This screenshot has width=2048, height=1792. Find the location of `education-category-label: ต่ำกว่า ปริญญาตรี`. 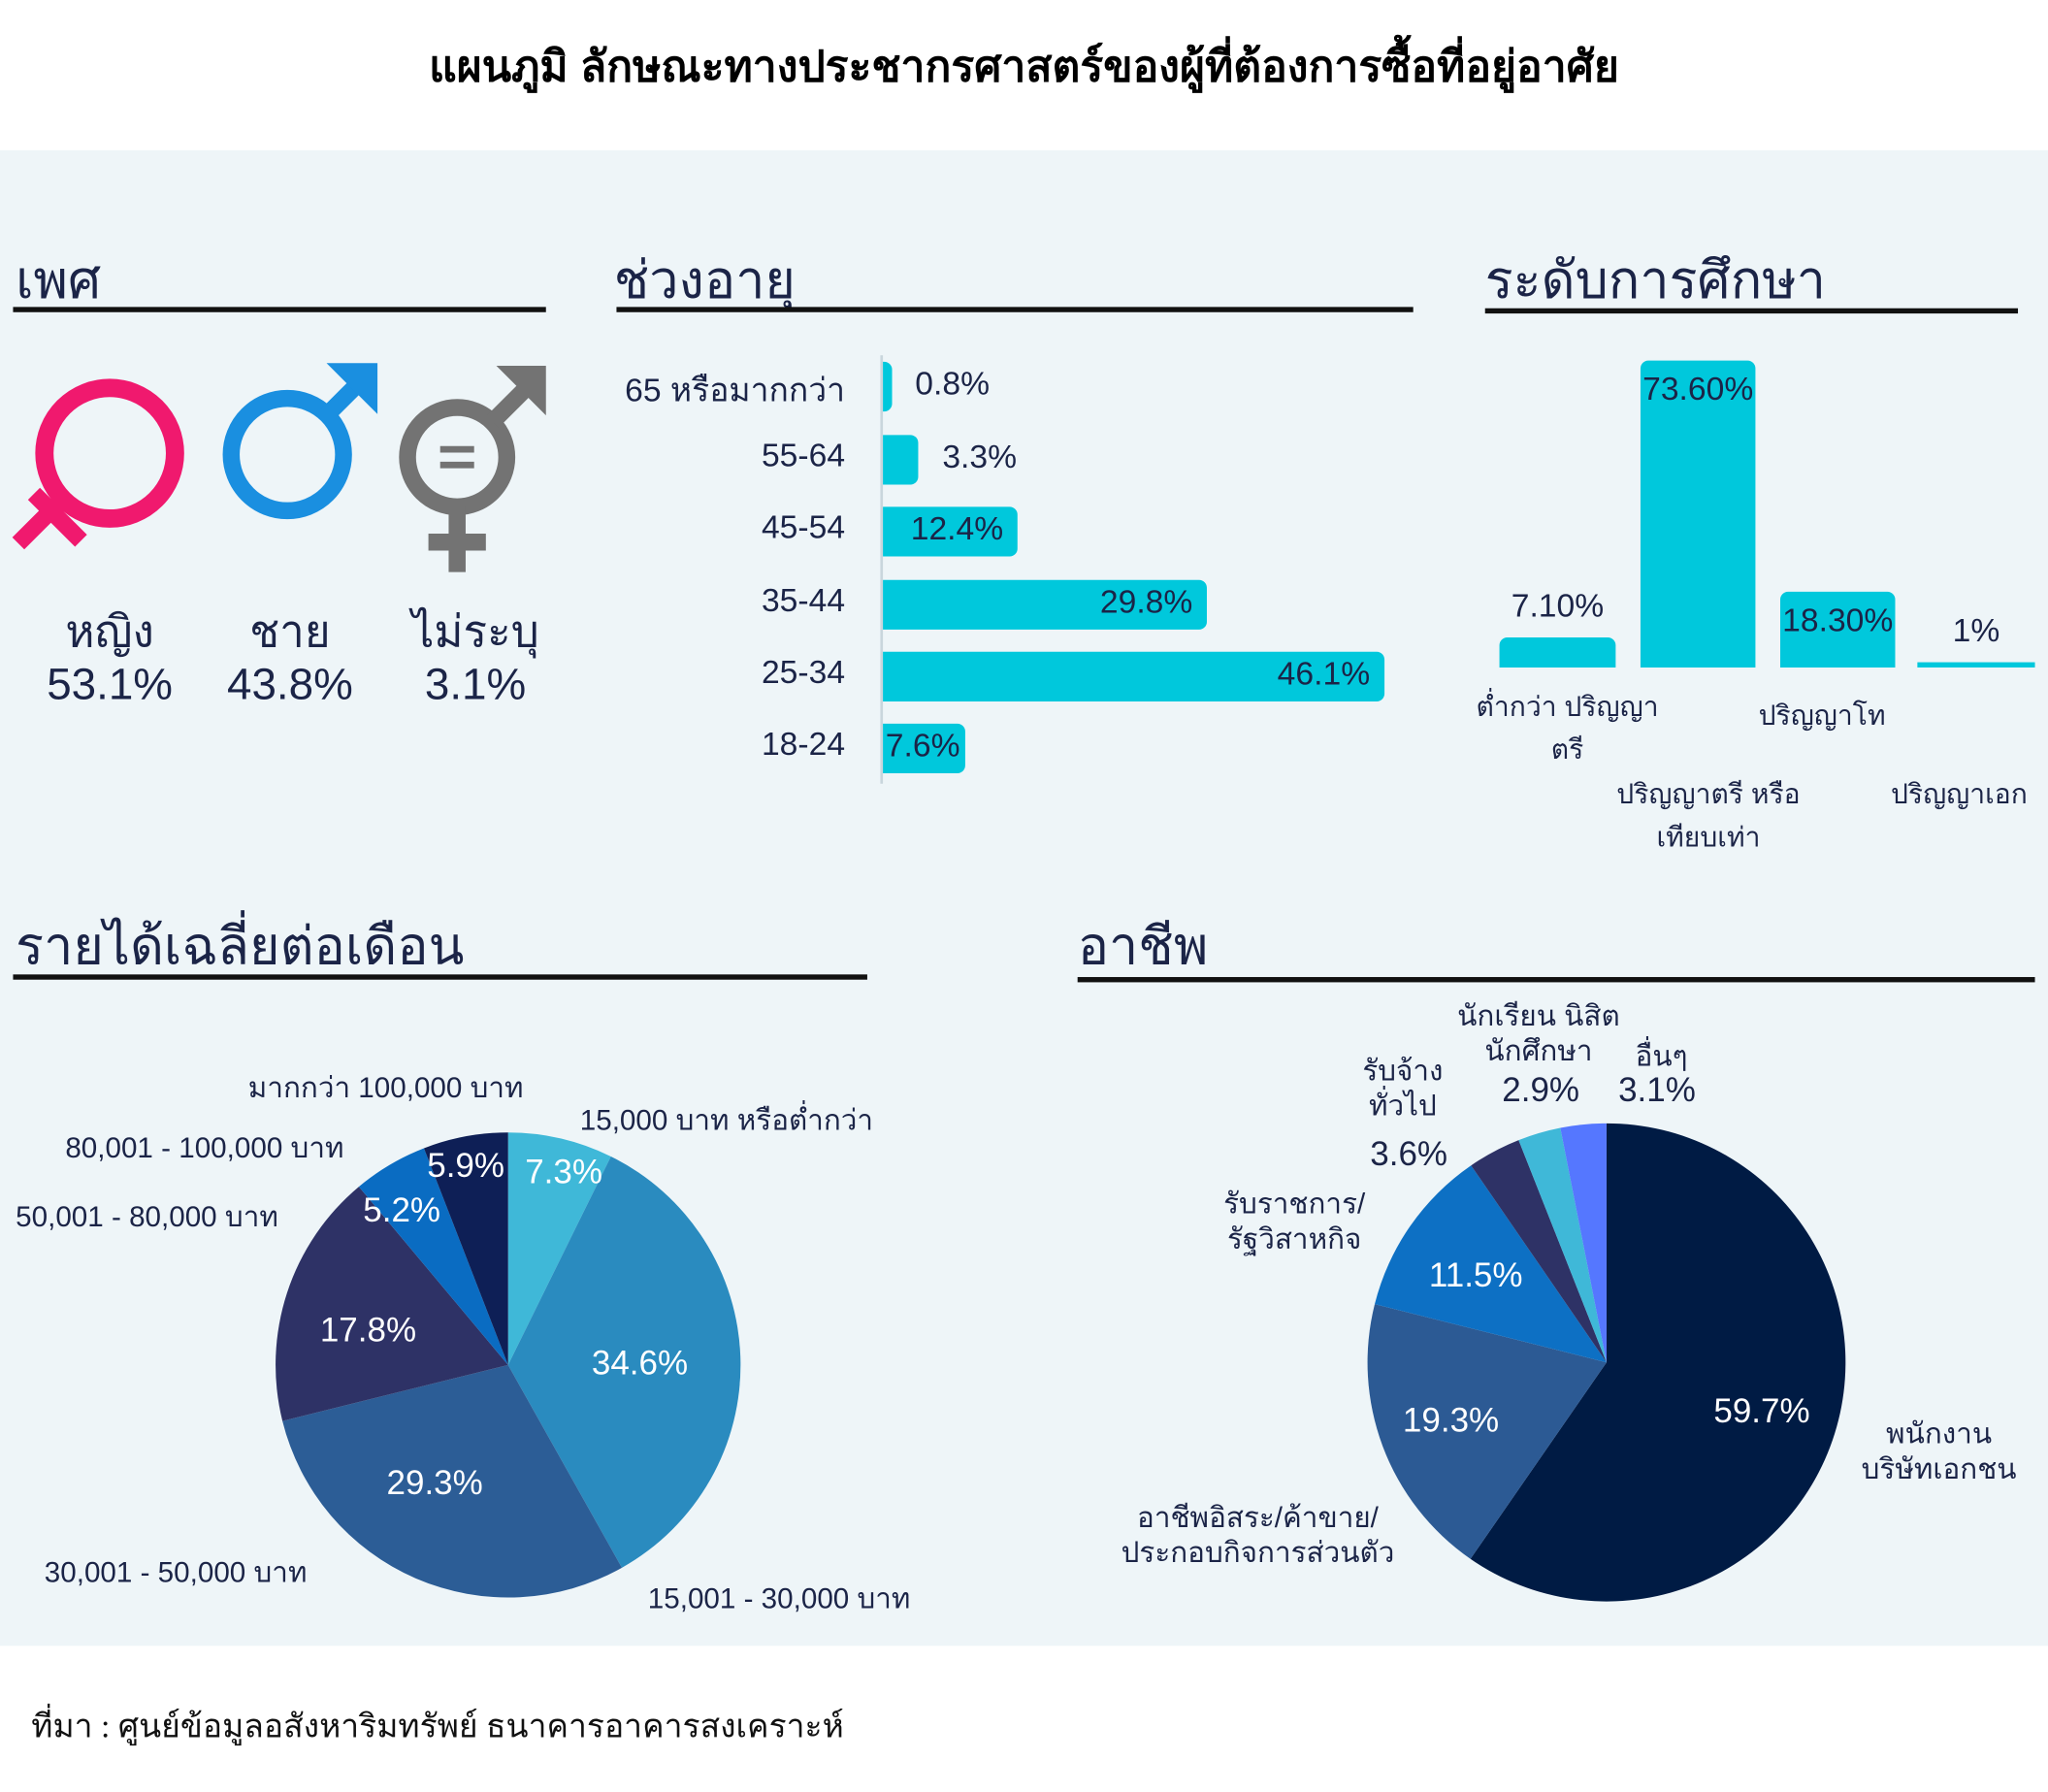

education-category-label: ต่ำกว่า ปริญญาตรี is located at coordinates (1567, 729).